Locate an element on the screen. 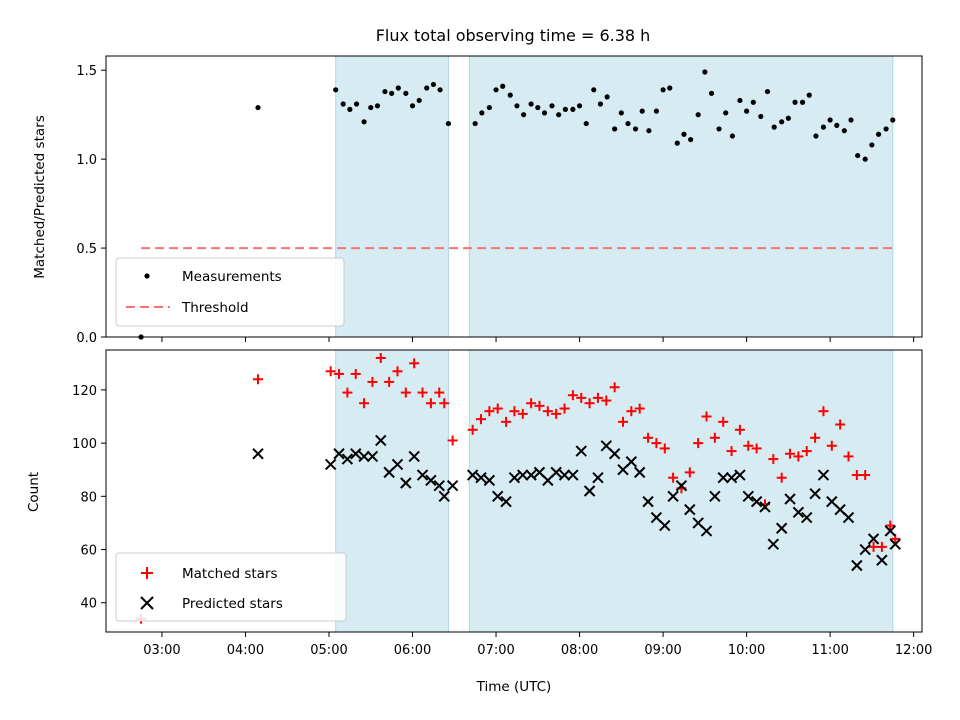 The image size is (960, 720). x-tick-label: 09:00 is located at coordinates (662, 650).